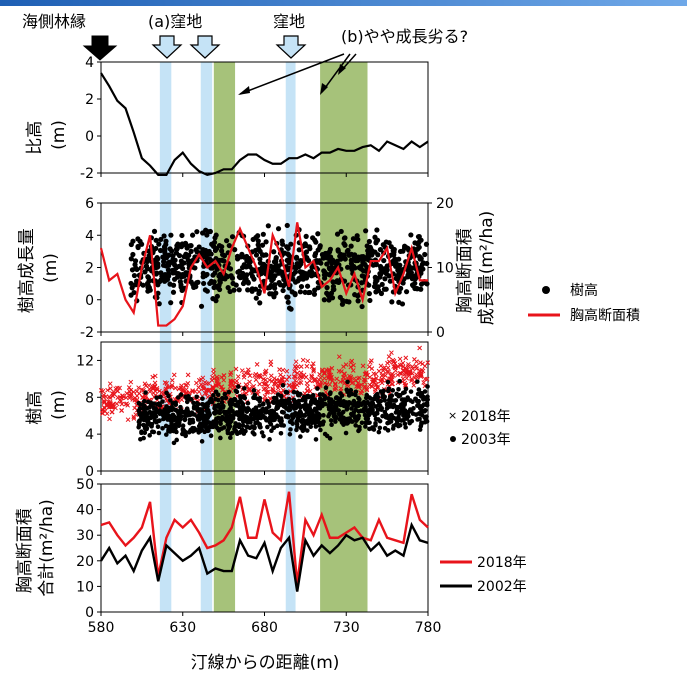 The height and width of the screenshot is (684, 687). What do you see at coordinates (264, 556) in the screenshot?
I see `basal-area-2002年-line` at bounding box center [264, 556].